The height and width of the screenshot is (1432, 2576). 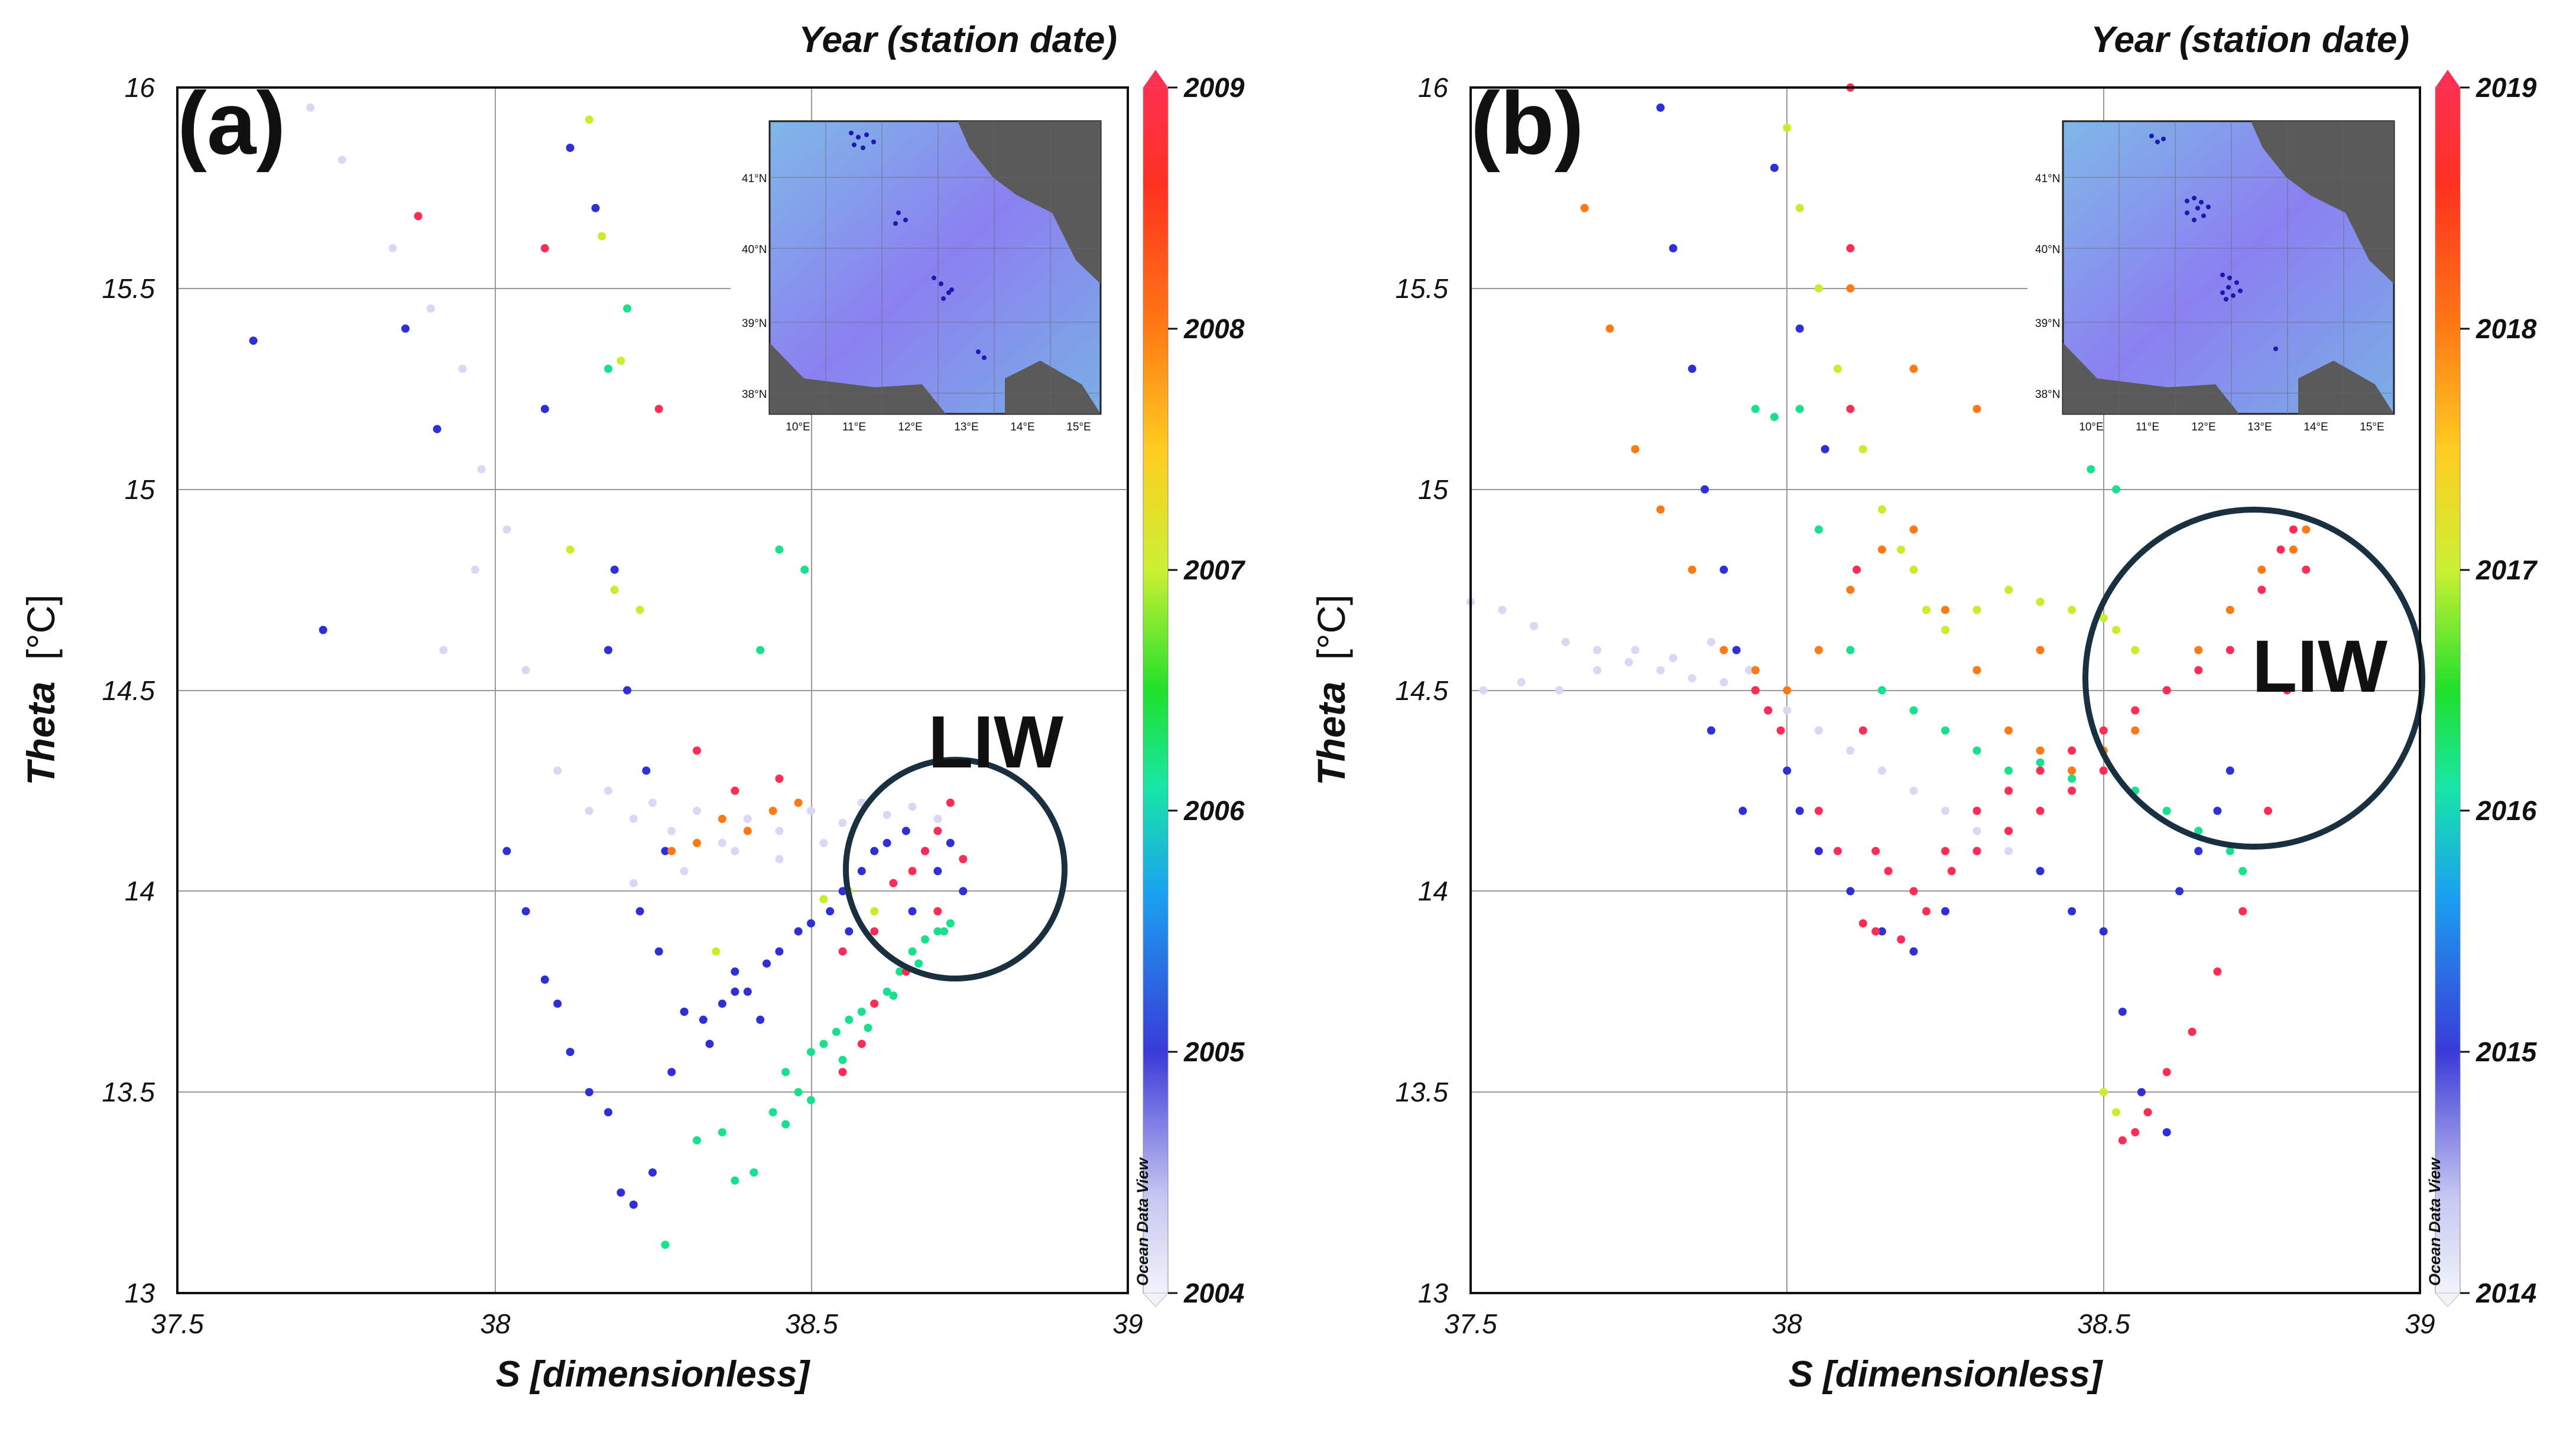 I want to click on svg-text: 39°N, so click(x=754, y=323).